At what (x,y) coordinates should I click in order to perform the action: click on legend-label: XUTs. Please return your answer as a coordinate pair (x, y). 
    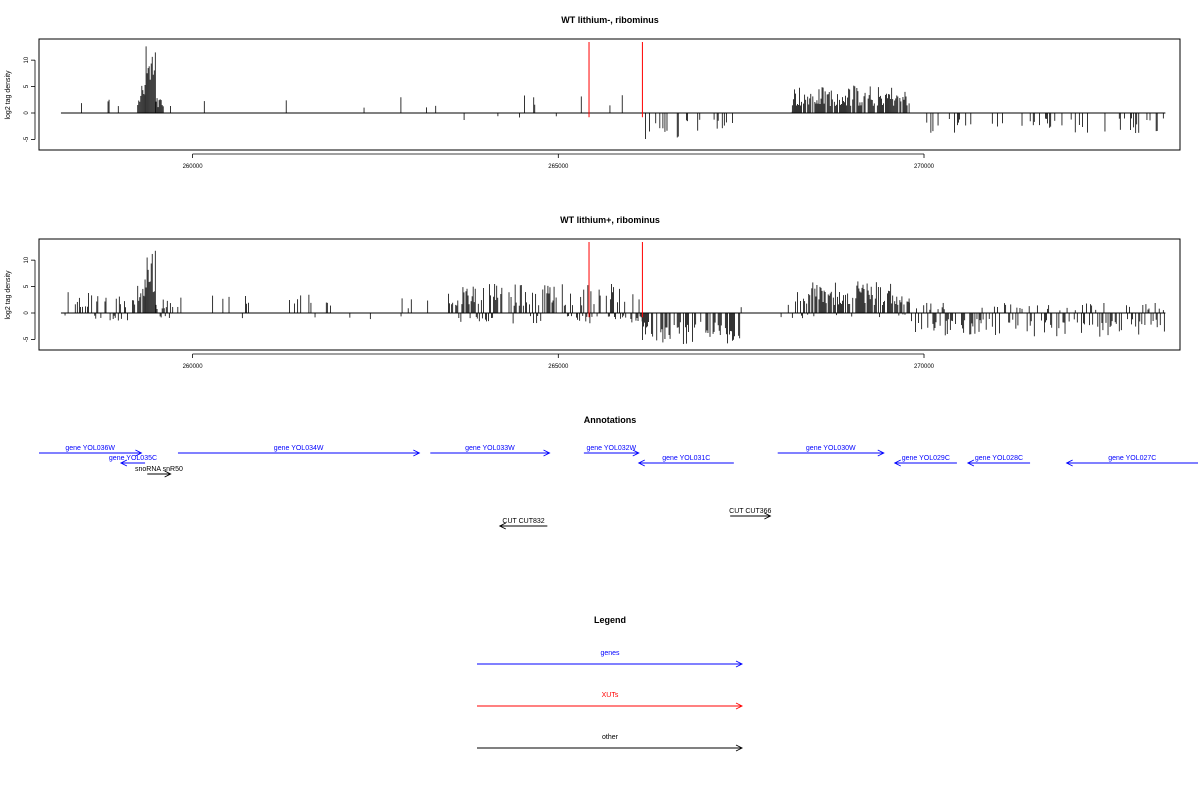
    Looking at the image, I should click on (610, 695).